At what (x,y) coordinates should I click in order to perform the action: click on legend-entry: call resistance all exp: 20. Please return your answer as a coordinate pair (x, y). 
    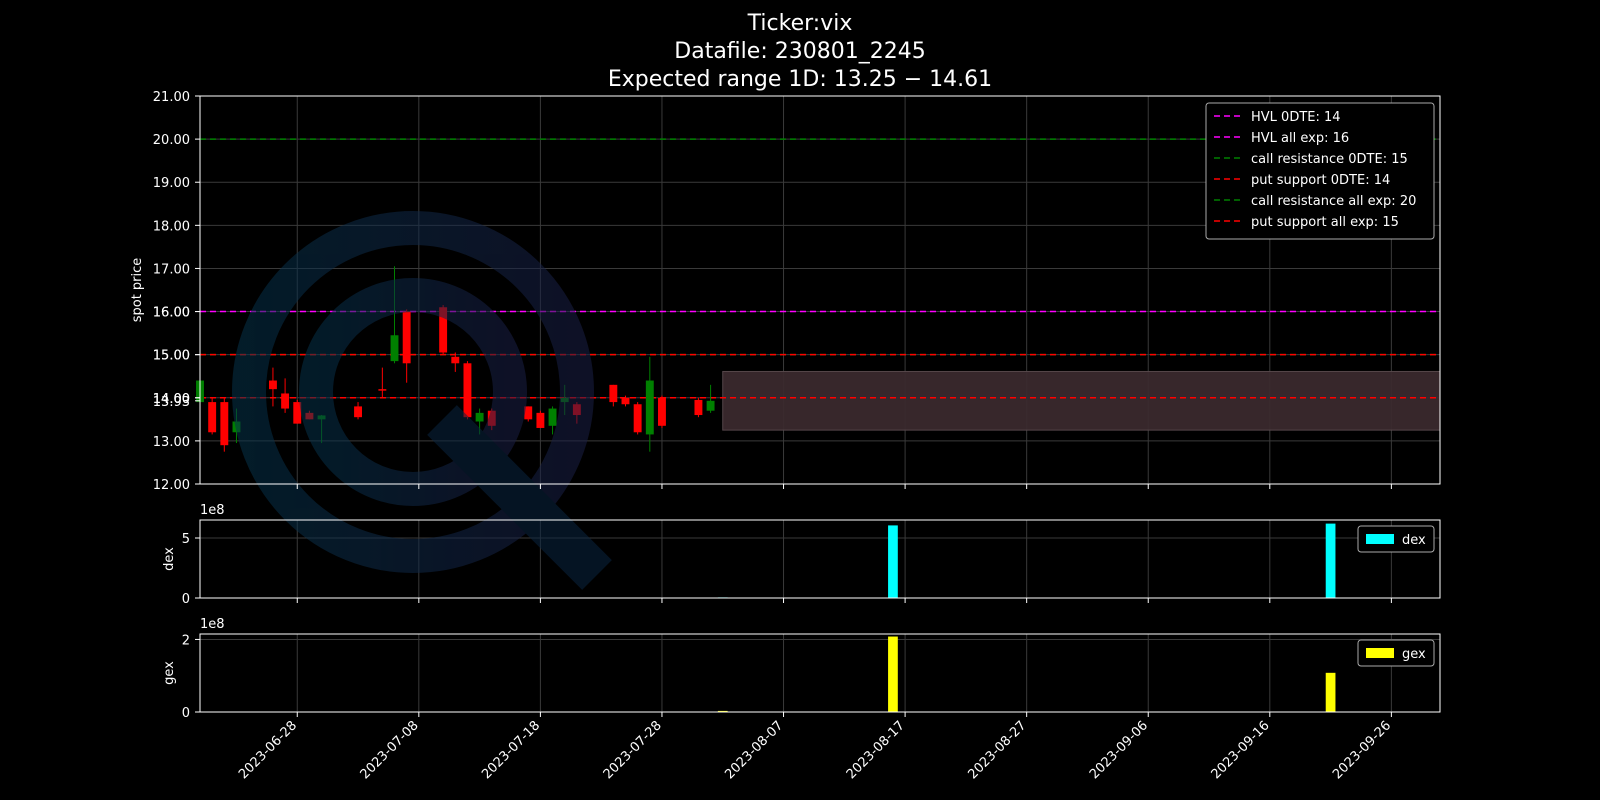
    Looking at the image, I should click on (1333, 201).